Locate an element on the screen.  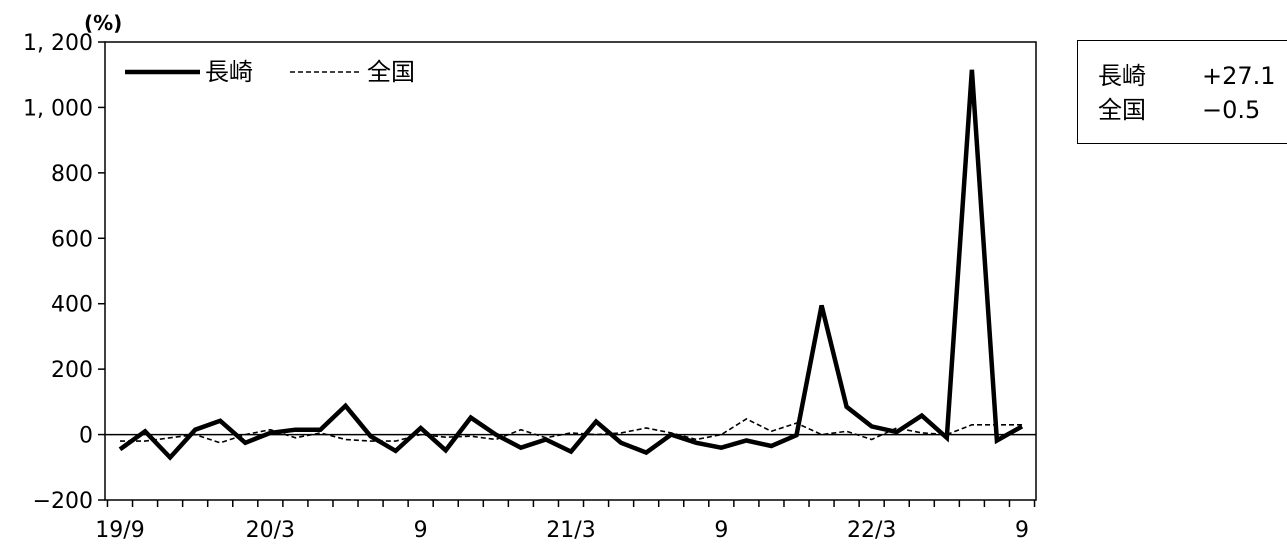
y-tick-label: 400 is located at coordinates (72, 305).